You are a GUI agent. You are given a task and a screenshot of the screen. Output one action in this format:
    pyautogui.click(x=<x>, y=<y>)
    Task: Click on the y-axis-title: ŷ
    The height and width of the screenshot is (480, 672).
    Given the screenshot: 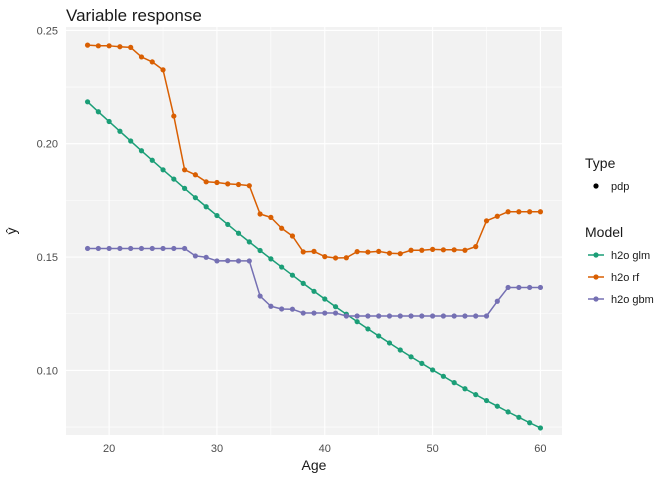 What is the action you would take?
    pyautogui.click(x=11, y=231)
    